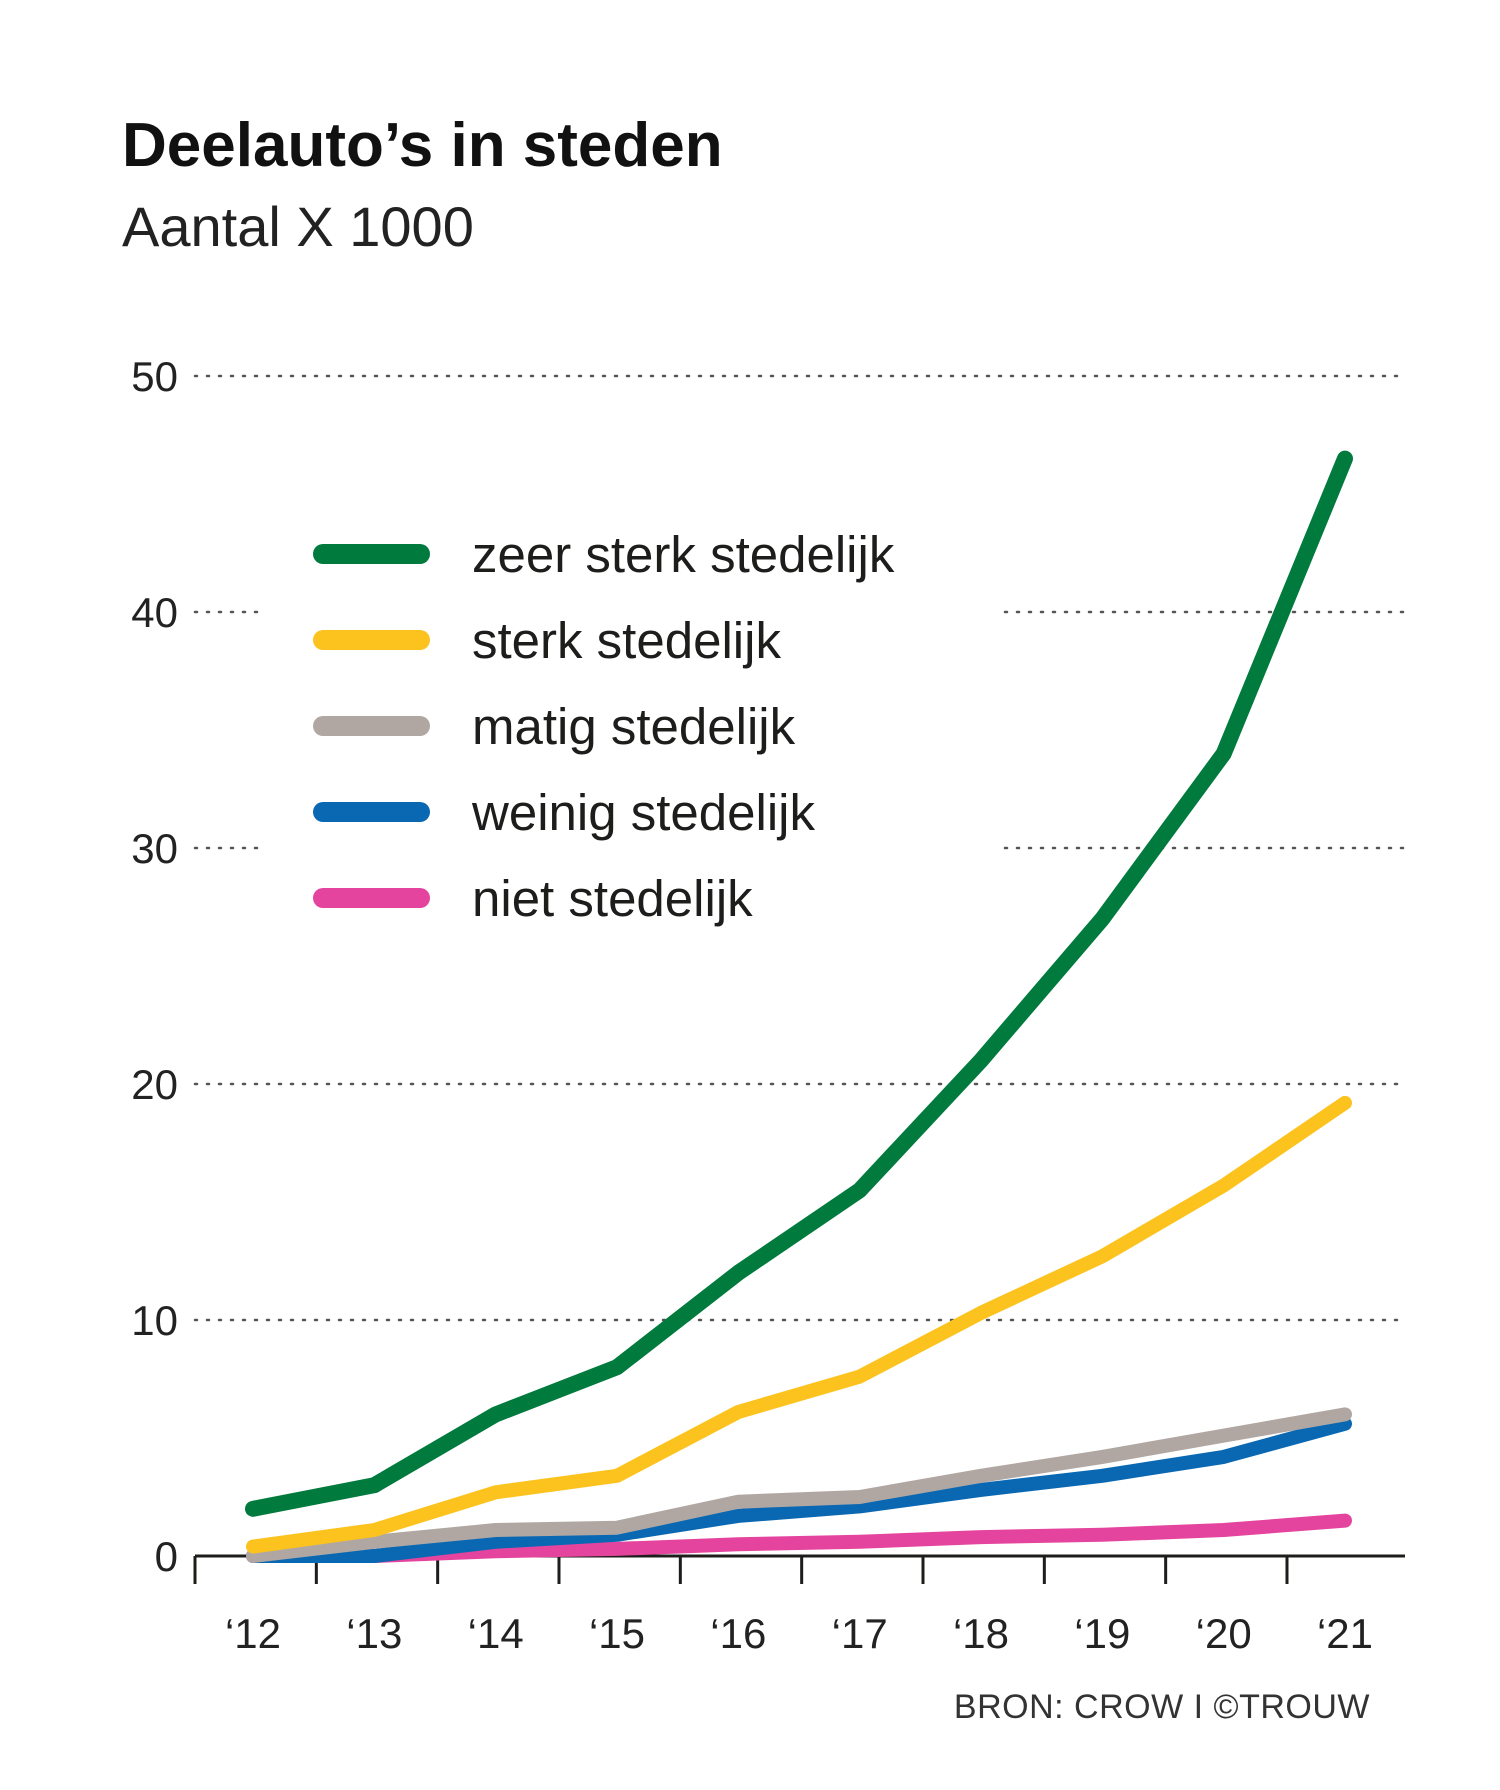 The image size is (1500, 1790). I want to click on x-tick-label: ‘21, so click(1345, 1633).